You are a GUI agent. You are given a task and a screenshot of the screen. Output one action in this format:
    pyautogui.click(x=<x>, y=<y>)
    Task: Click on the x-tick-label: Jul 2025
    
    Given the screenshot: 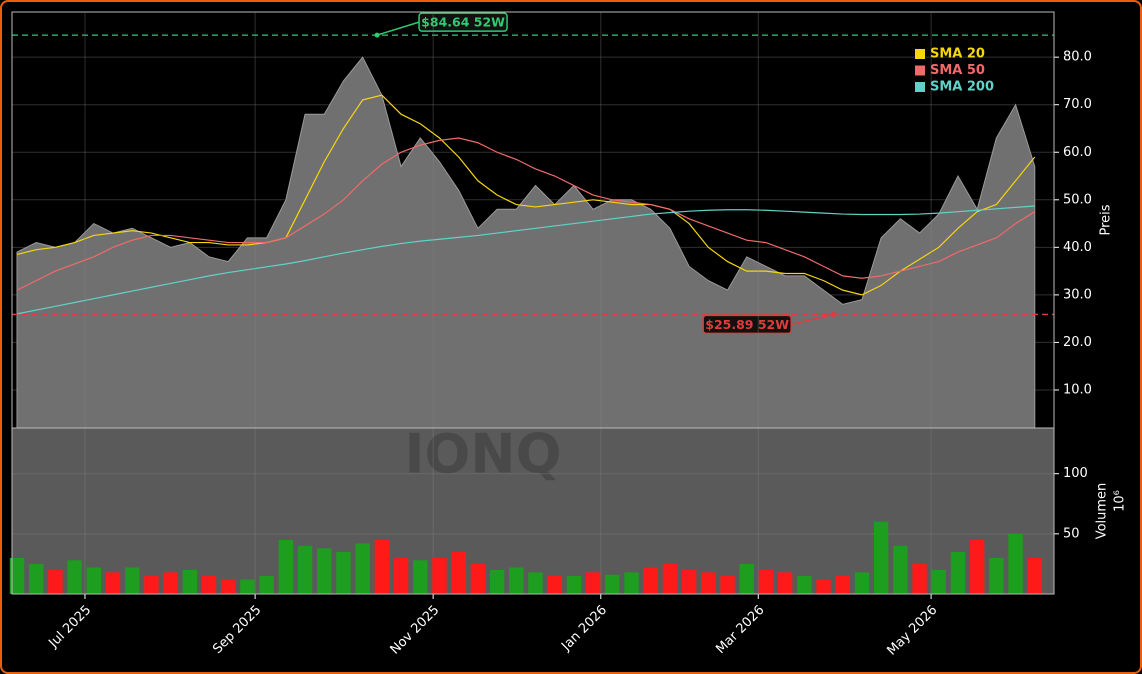 What is the action you would take?
    pyautogui.click(x=70, y=627)
    